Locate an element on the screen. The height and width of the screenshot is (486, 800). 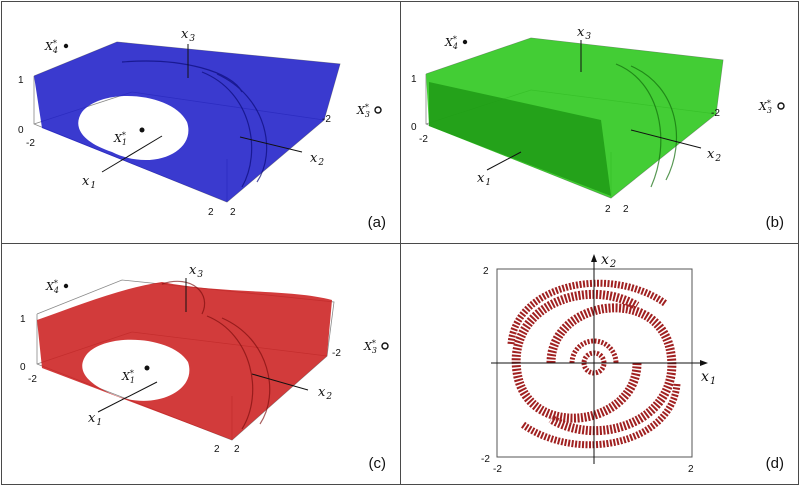
x2-axis-arrow is located at coordinates (594, 258).